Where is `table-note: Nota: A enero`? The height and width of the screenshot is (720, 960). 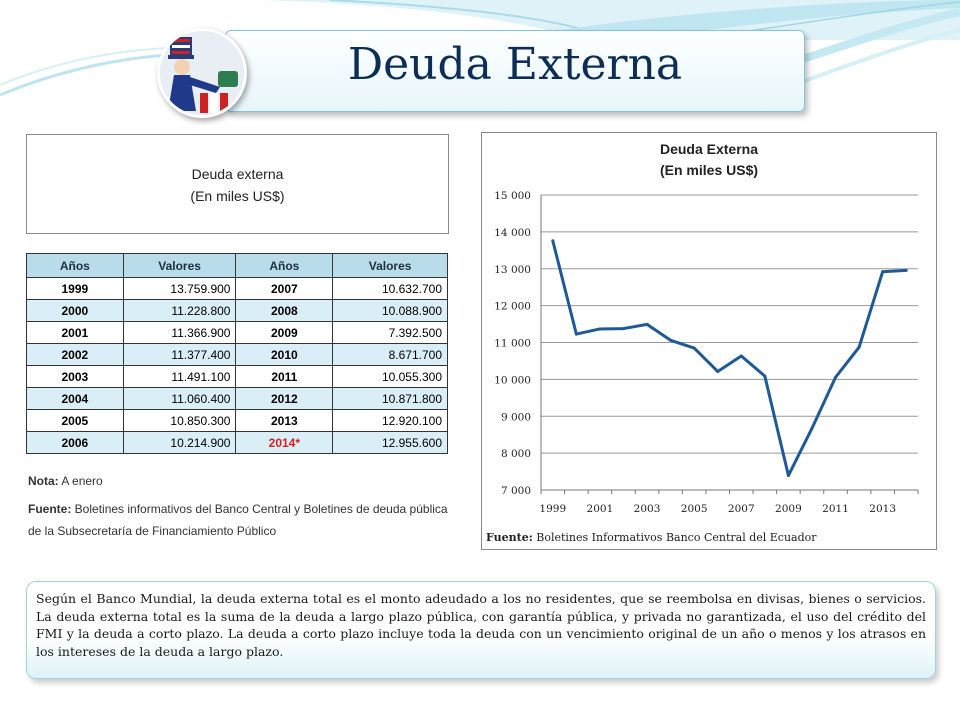
table-note: Nota: A enero is located at coordinates (65, 481).